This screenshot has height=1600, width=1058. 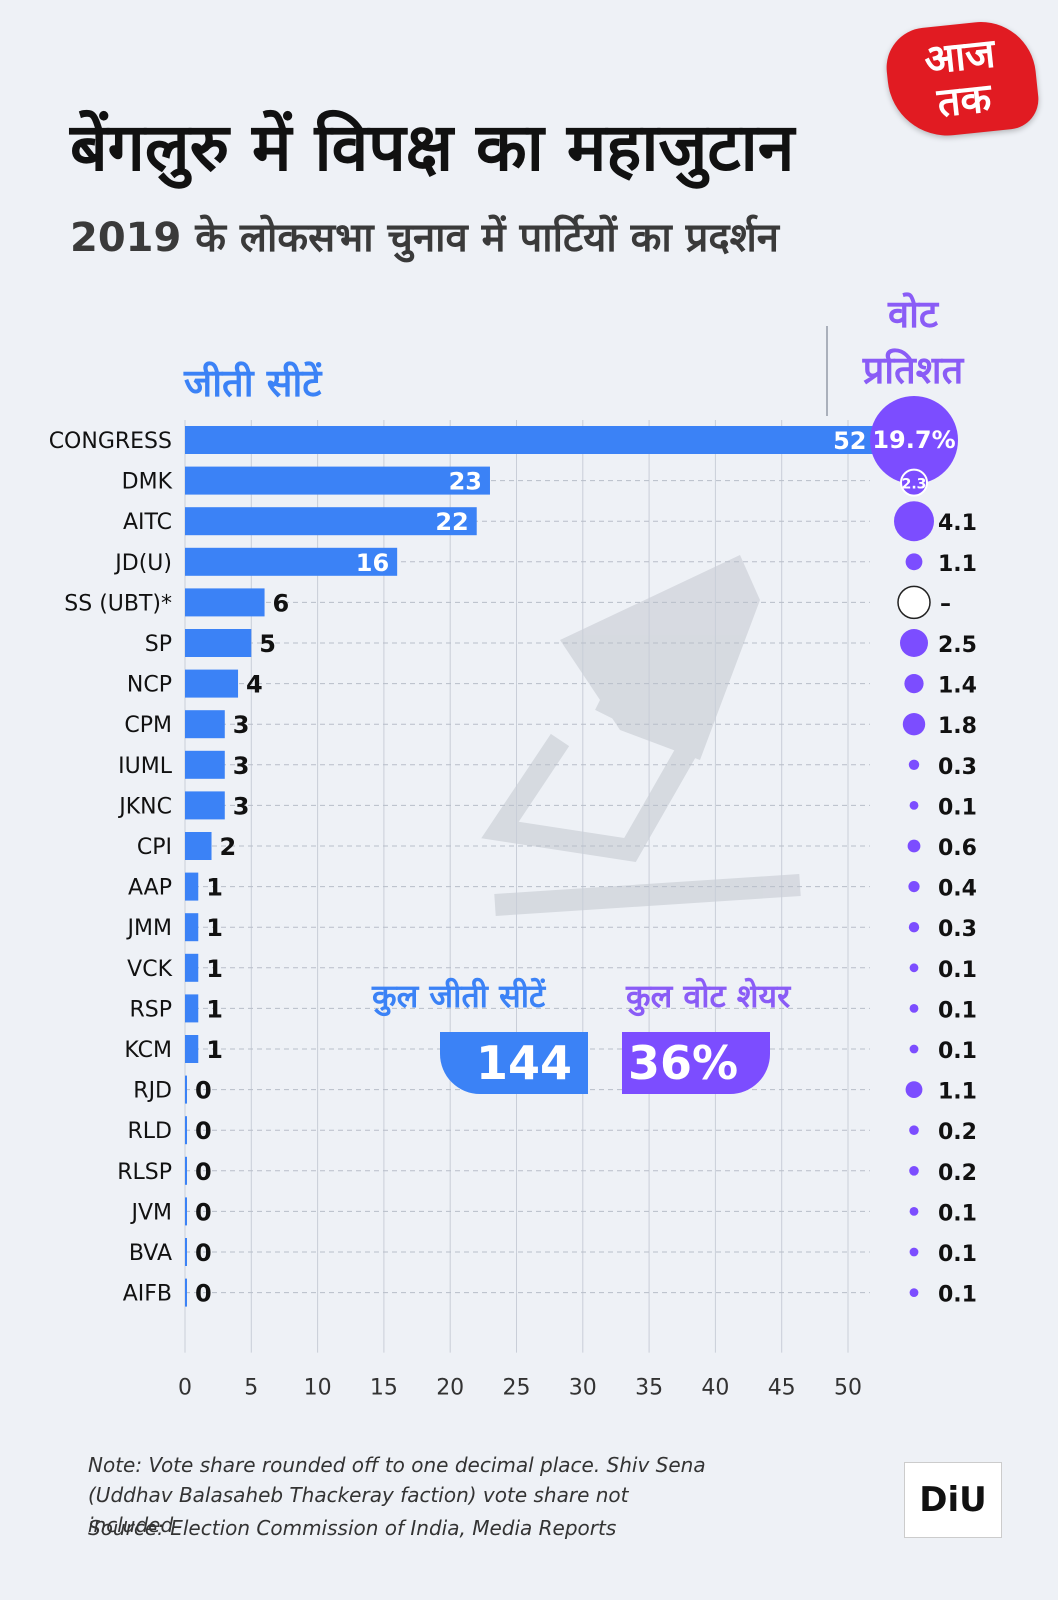 I want to click on category-label: NCP, so click(x=149, y=685).